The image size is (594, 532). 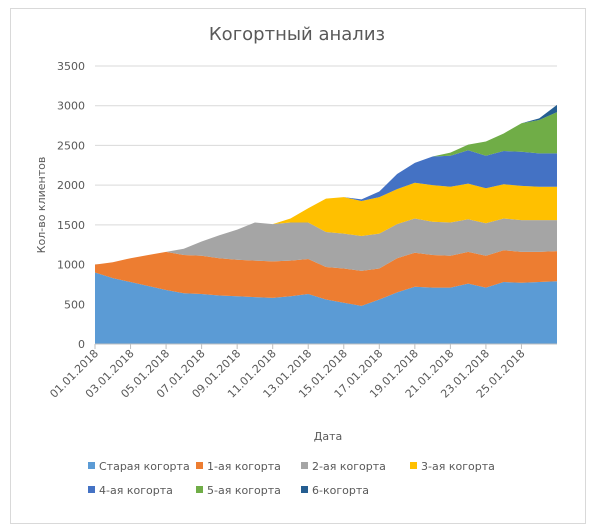 What do you see at coordinates (297, 34) in the screenshot?
I see `chart-title: Когортный анализ` at bounding box center [297, 34].